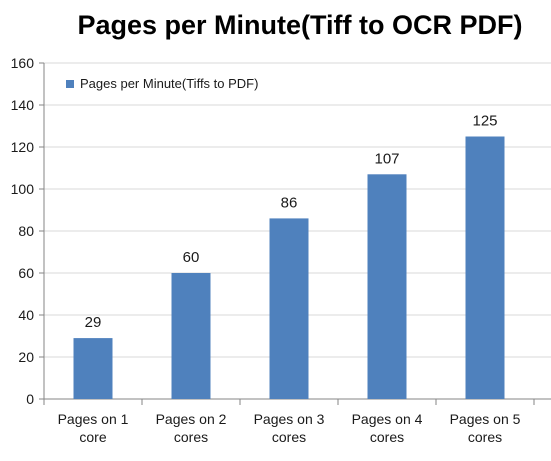  Describe the element at coordinates (300, 25) in the screenshot. I see `chart-title: Pages per Minute(Tiff to OCR PDF)` at that location.